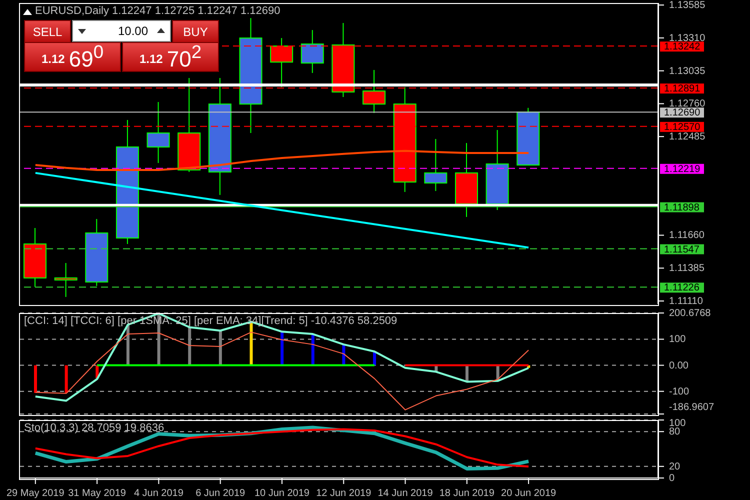 This screenshot has width=750, height=500. What do you see at coordinates (35, 493) in the screenshot?
I see `x-tick-label: 29 May 2019` at bounding box center [35, 493].